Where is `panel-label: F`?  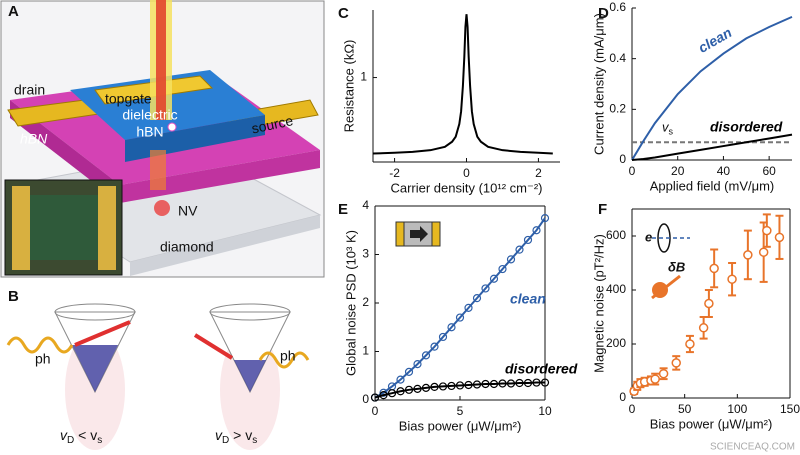 panel-label: F is located at coordinates (602, 209).